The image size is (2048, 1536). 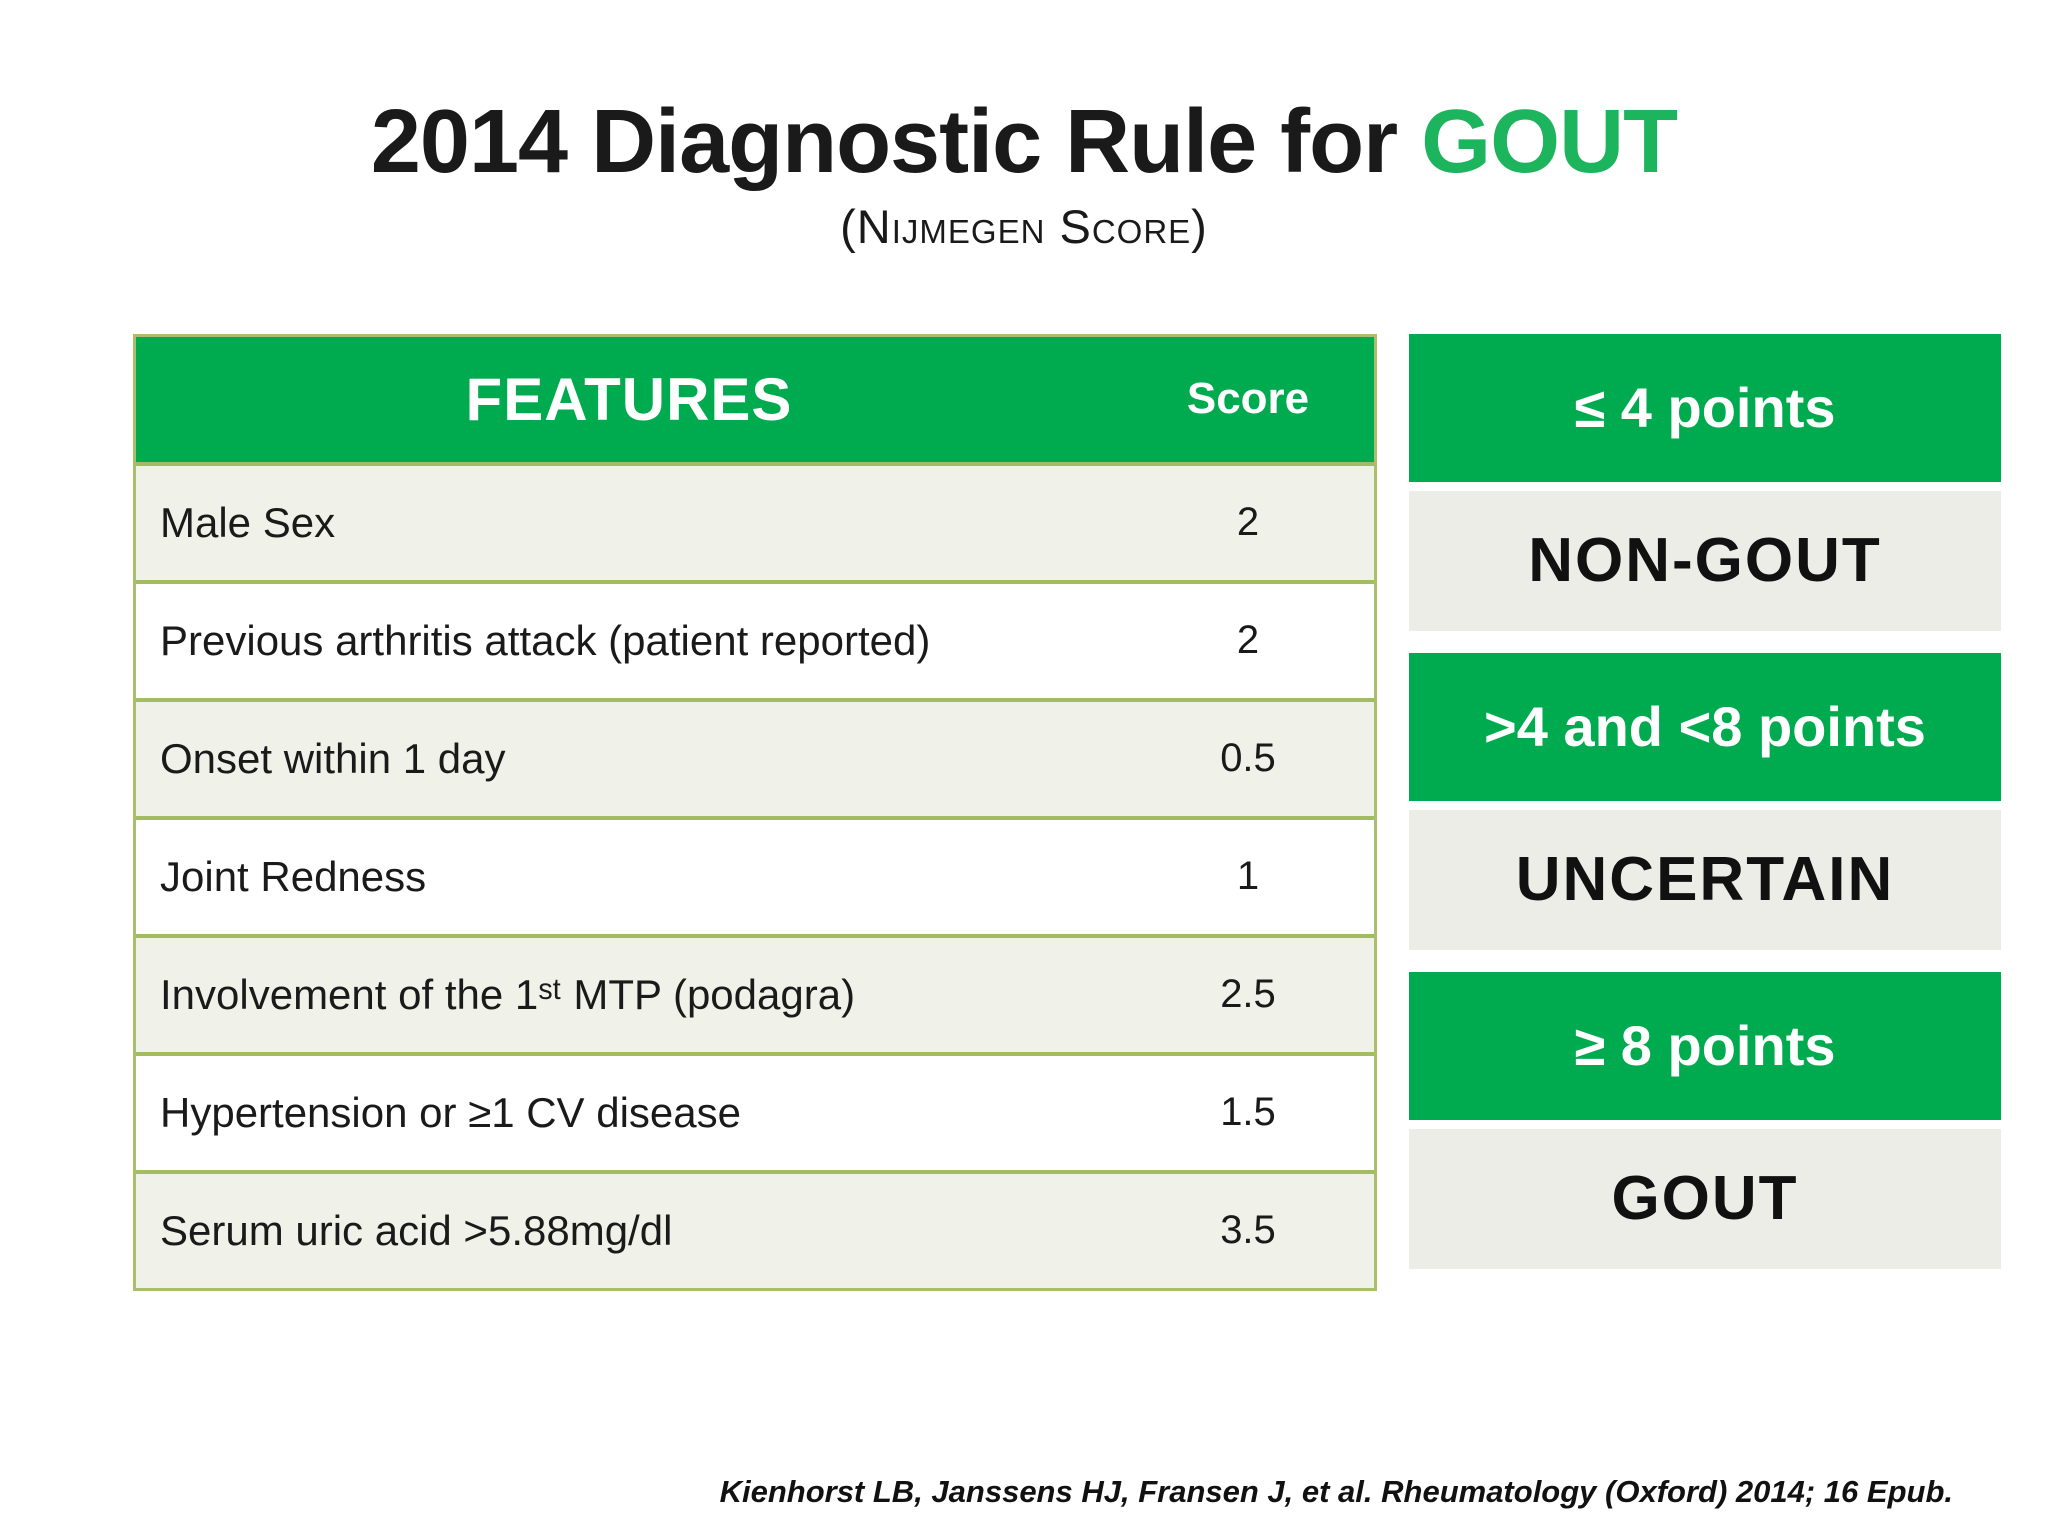 I want to click on verdict-gout: GOUT, so click(x=1705, y=1198).